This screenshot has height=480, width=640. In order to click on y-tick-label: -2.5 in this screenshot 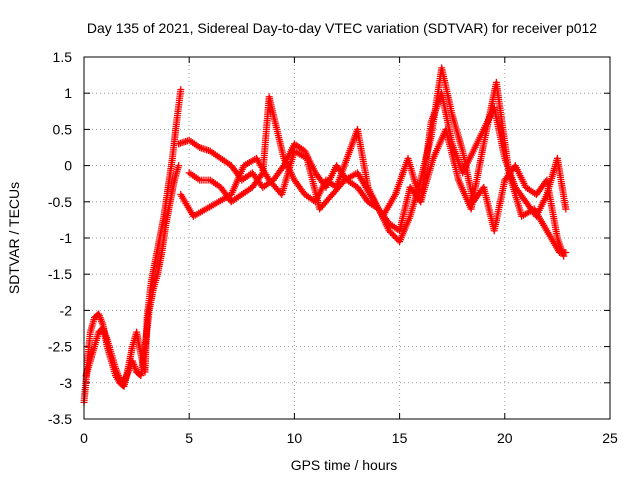, I will do `click(60, 347)`.